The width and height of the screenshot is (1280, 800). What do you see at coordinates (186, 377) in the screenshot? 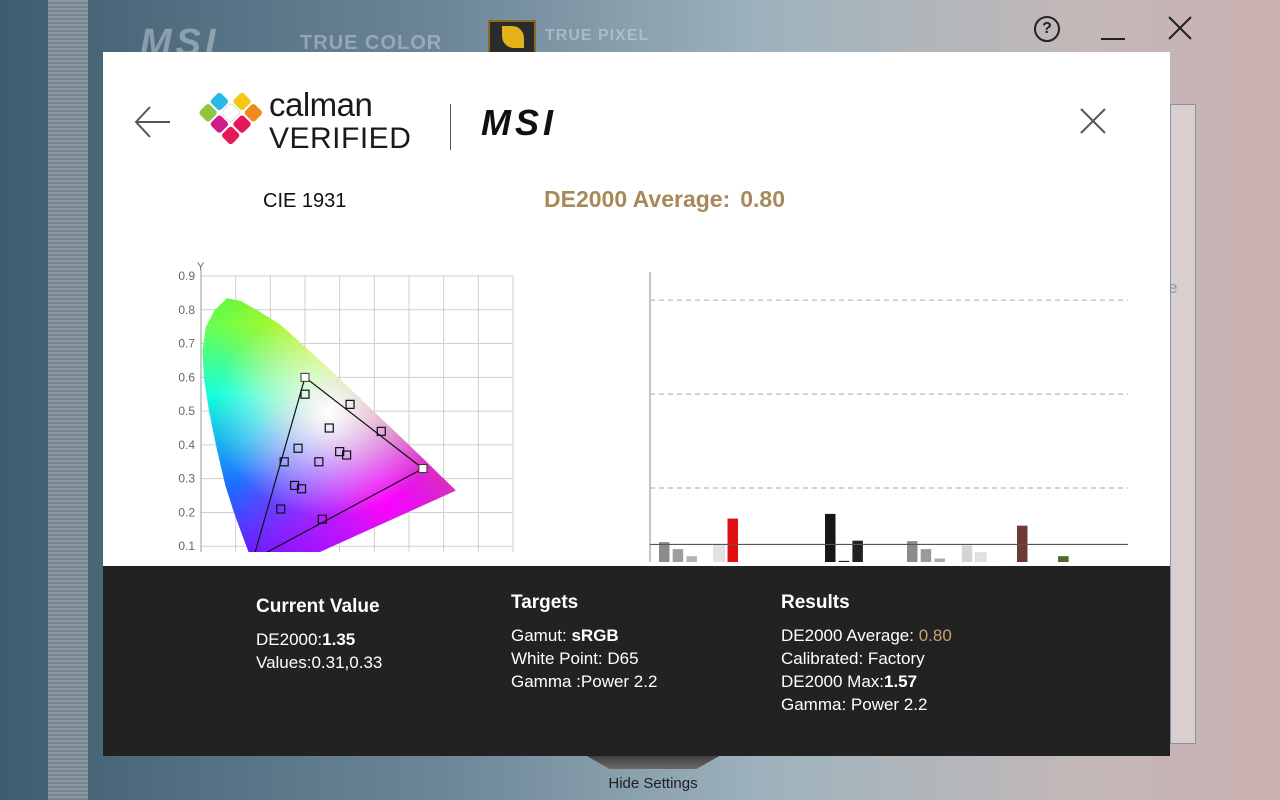
I see `cie-y-tick-label: 0.6` at bounding box center [186, 377].